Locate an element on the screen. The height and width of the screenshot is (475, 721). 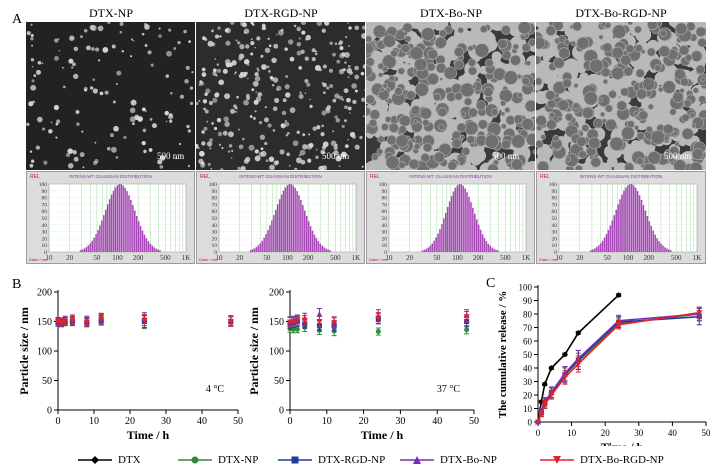
x-tick-label: 50 is located at coordinates (707, 433).